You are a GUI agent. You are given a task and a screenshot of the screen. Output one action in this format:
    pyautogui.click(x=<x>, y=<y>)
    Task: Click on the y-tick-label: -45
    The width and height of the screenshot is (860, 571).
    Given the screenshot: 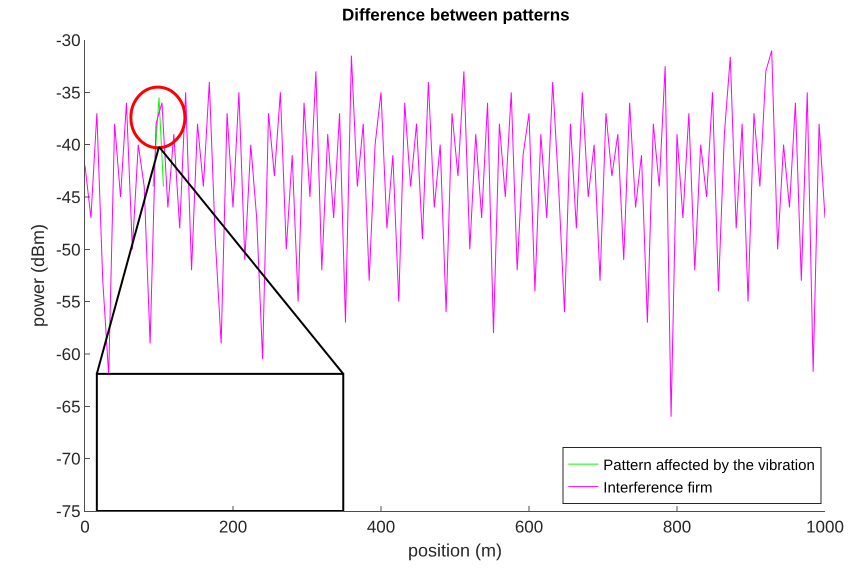 What is the action you would take?
    pyautogui.click(x=68, y=197)
    